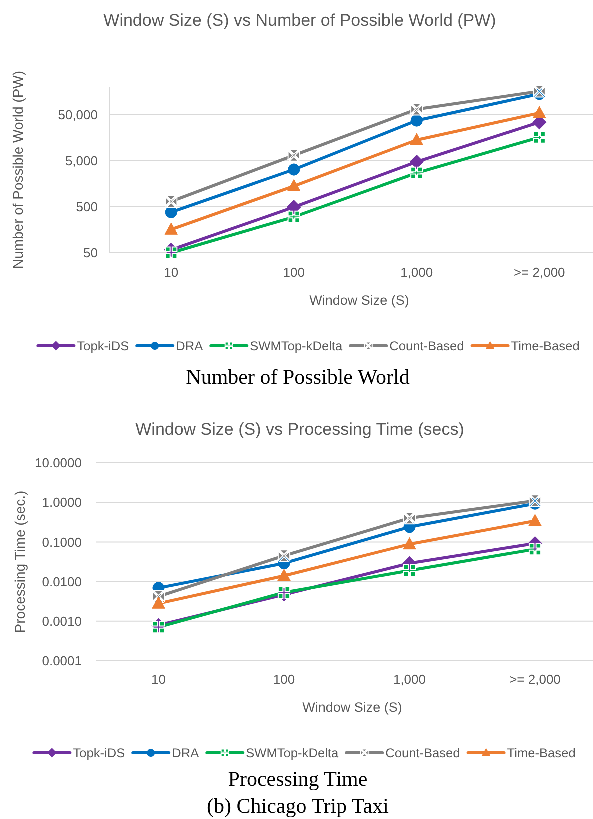 The height and width of the screenshot is (819, 593). I want to click on y-axis-title: Processing Time (sec.), so click(20, 562).